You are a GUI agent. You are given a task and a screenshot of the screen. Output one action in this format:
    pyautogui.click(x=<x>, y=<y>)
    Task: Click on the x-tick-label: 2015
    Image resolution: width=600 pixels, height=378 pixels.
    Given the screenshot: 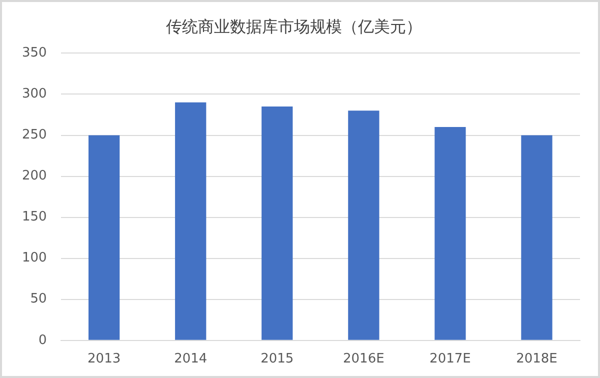 What is the action you would take?
    pyautogui.click(x=277, y=359)
    